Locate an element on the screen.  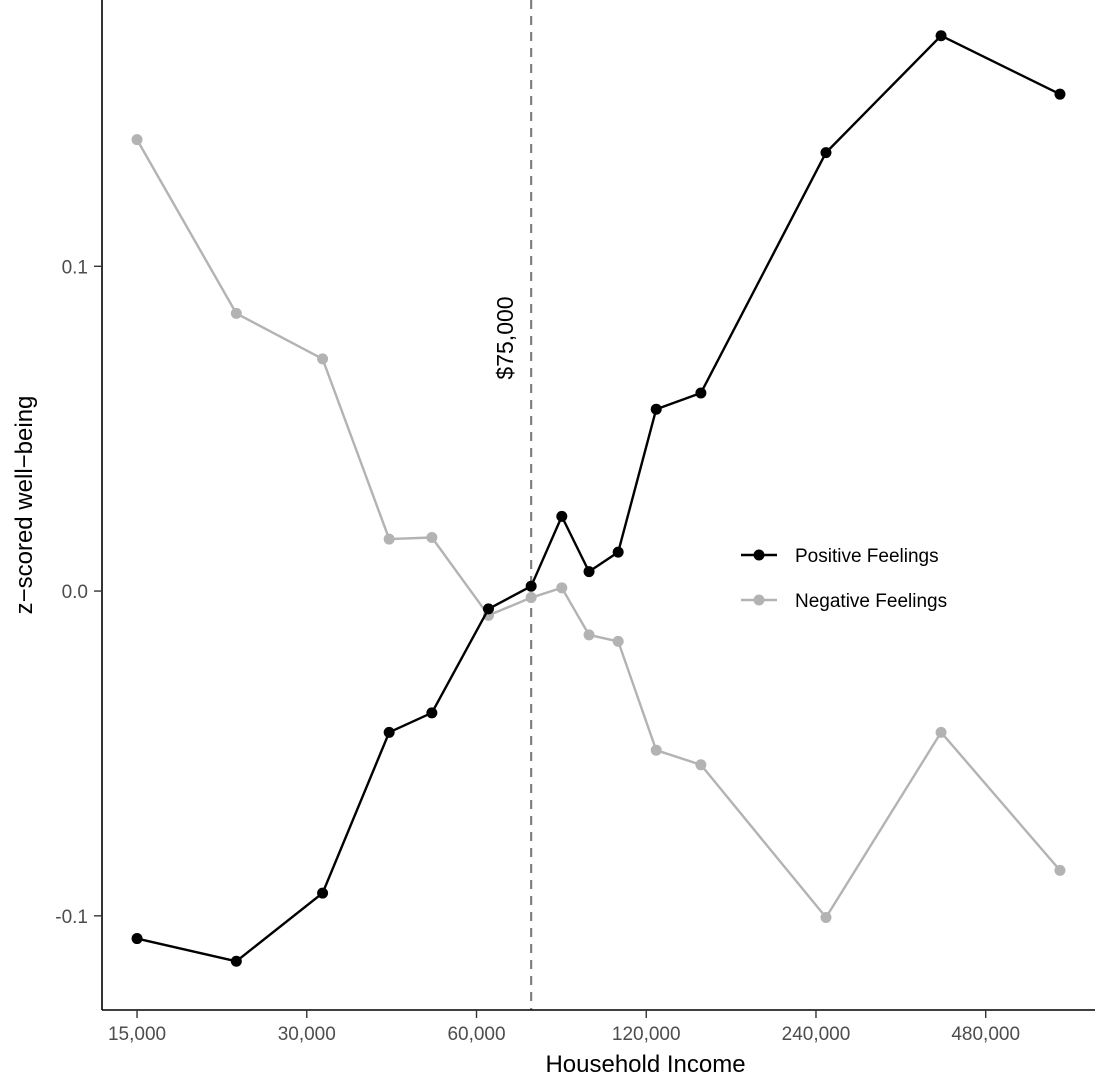
y-tick-label: 0.0 is located at coordinates (75, 592).